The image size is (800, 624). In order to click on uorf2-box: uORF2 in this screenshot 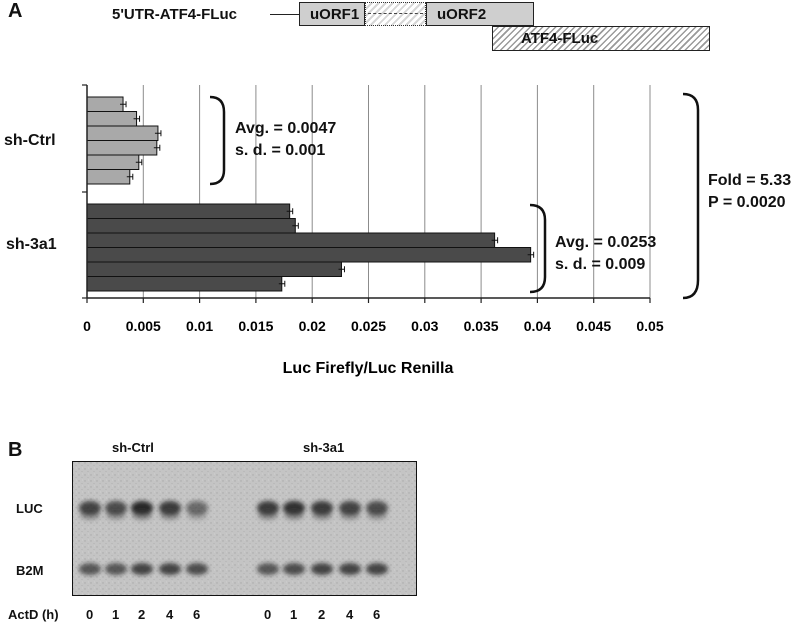, I will do `click(480, 14)`.